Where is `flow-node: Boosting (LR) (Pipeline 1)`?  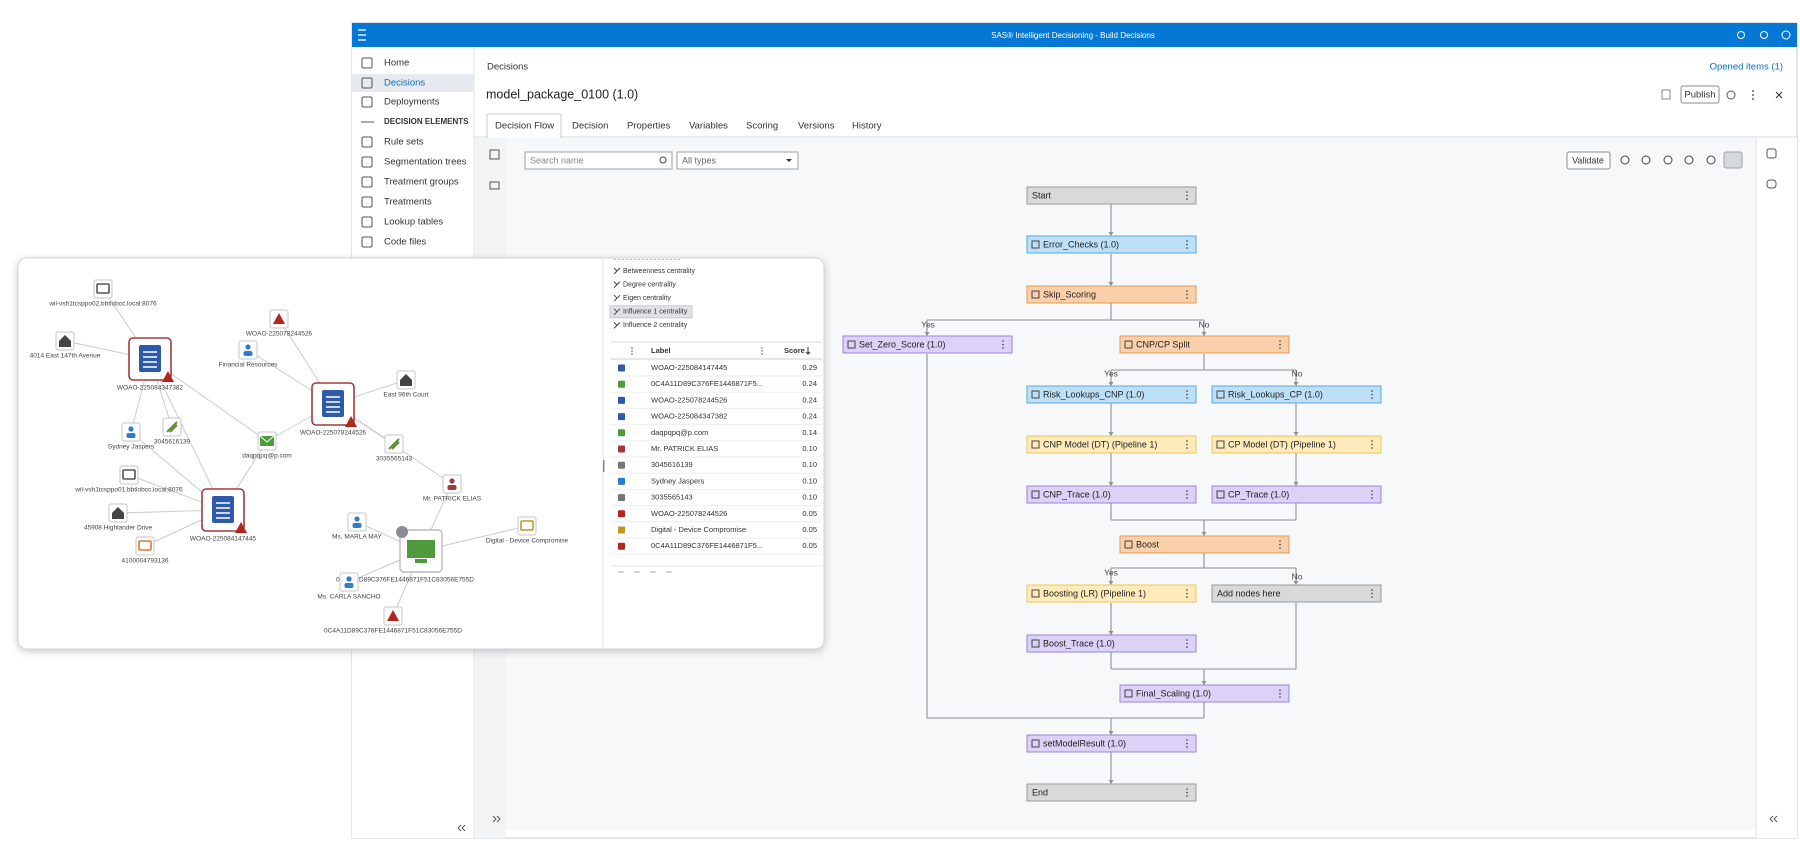
flow-node: Boosting (LR) (Pipeline 1) is located at coordinates (1111, 593).